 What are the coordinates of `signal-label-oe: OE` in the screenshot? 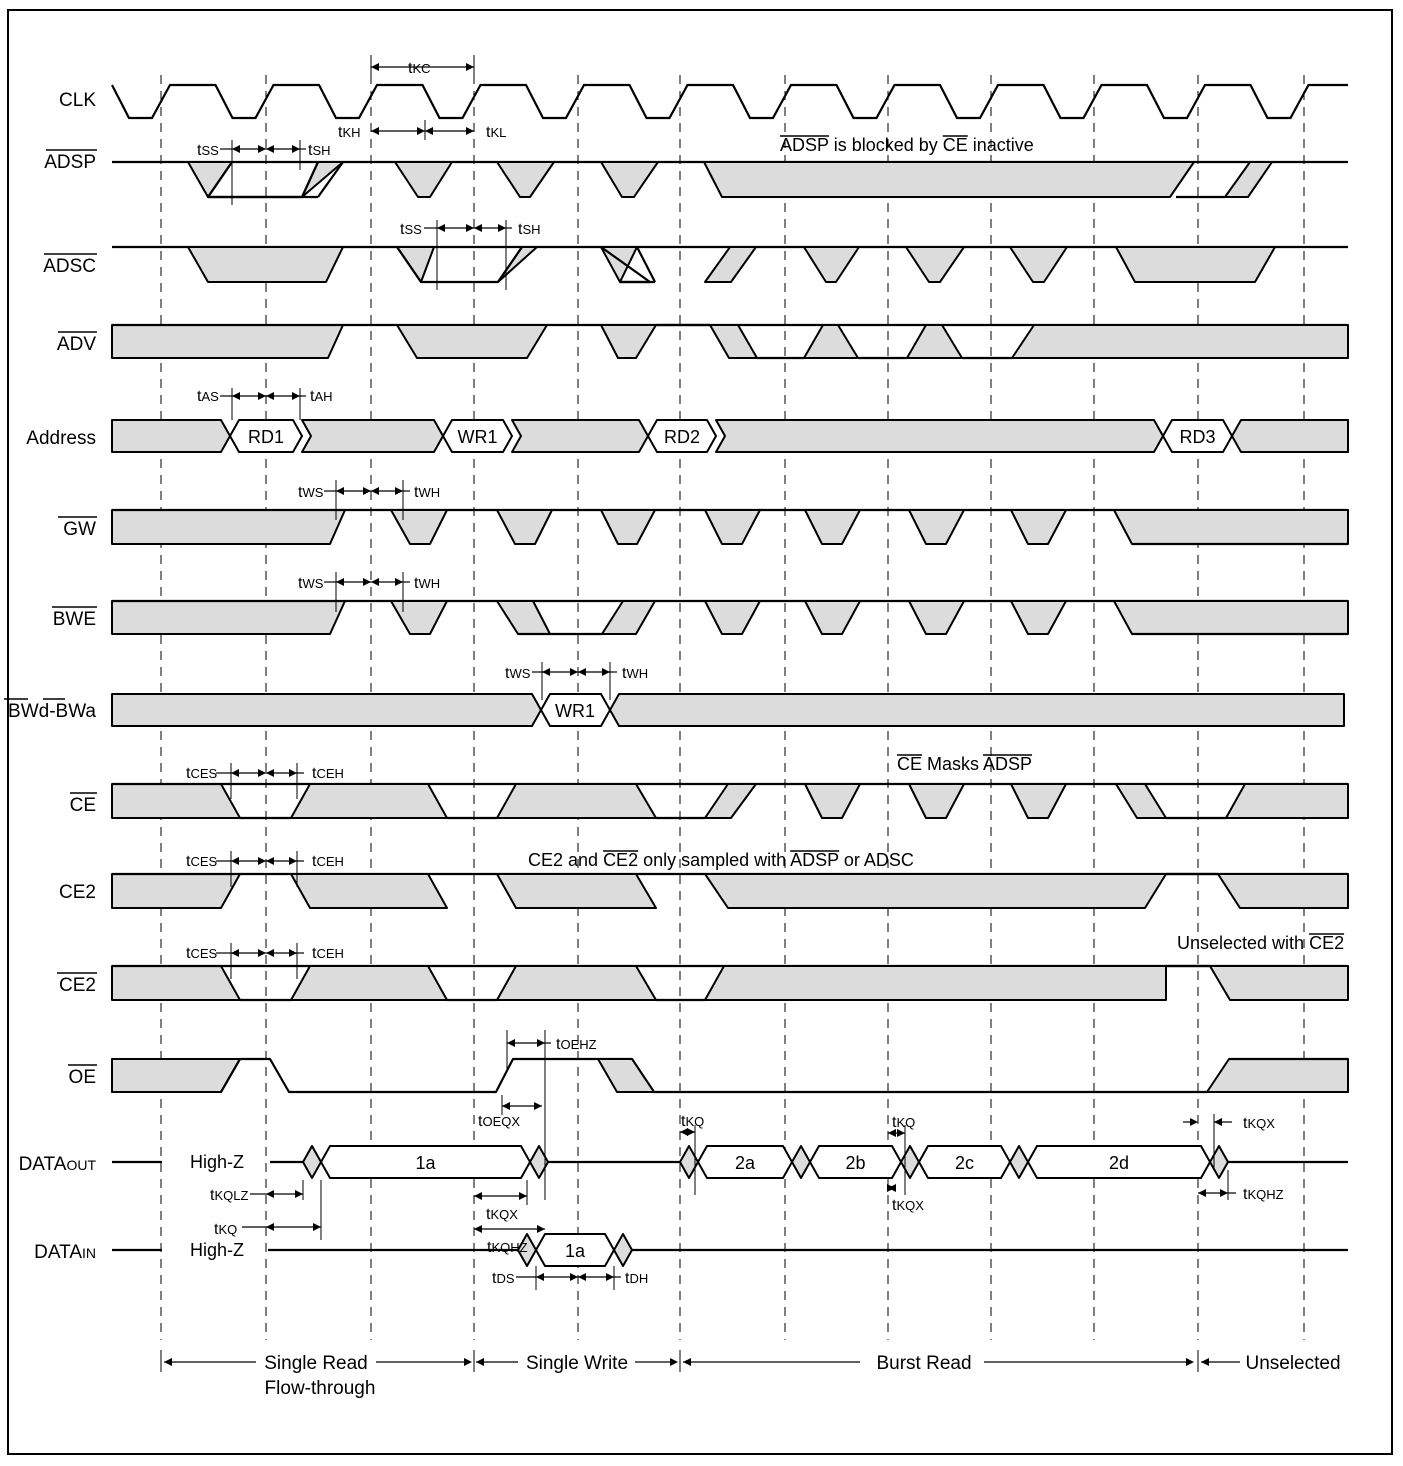 It's located at (82, 1077).